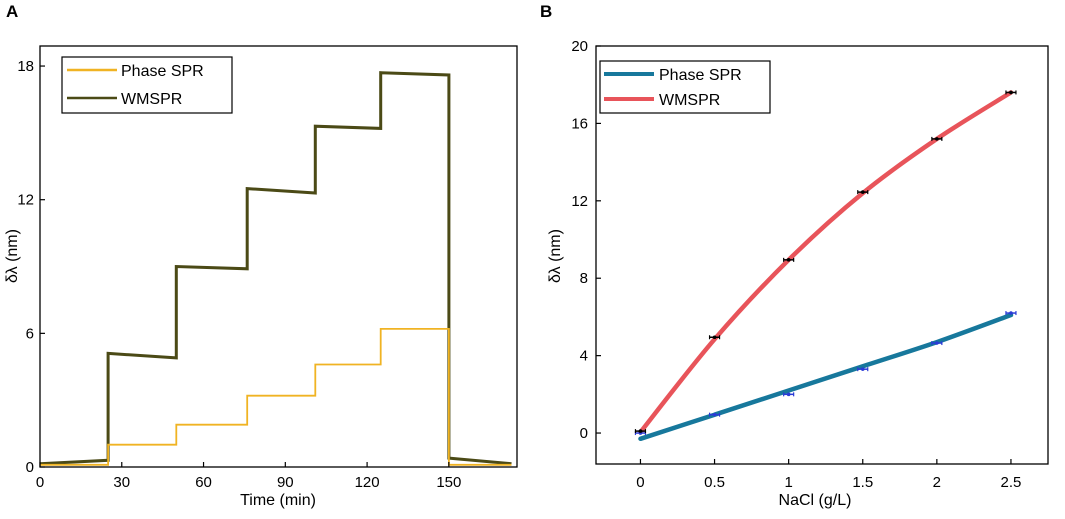 The height and width of the screenshot is (519, 1065). What do you see at coordinates (367, 482) in the screenshot?
I see `panel-a-x-tick-label: 120` at bounding box center [367, 482].